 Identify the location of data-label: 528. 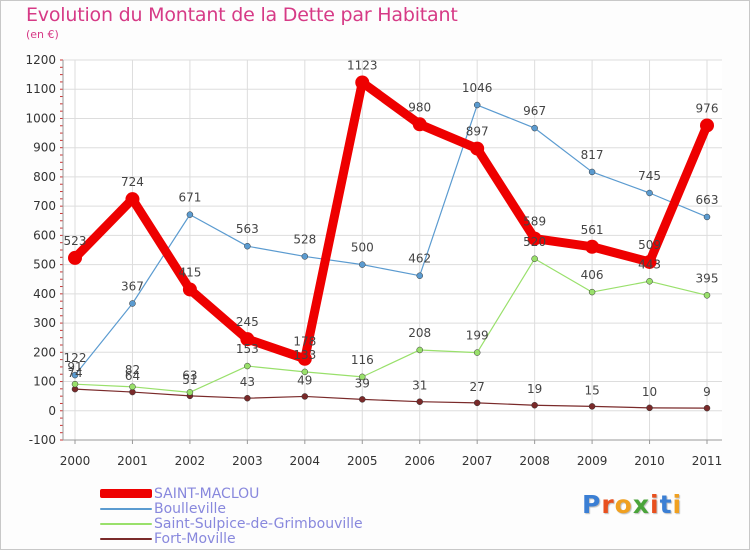
(304, 239).